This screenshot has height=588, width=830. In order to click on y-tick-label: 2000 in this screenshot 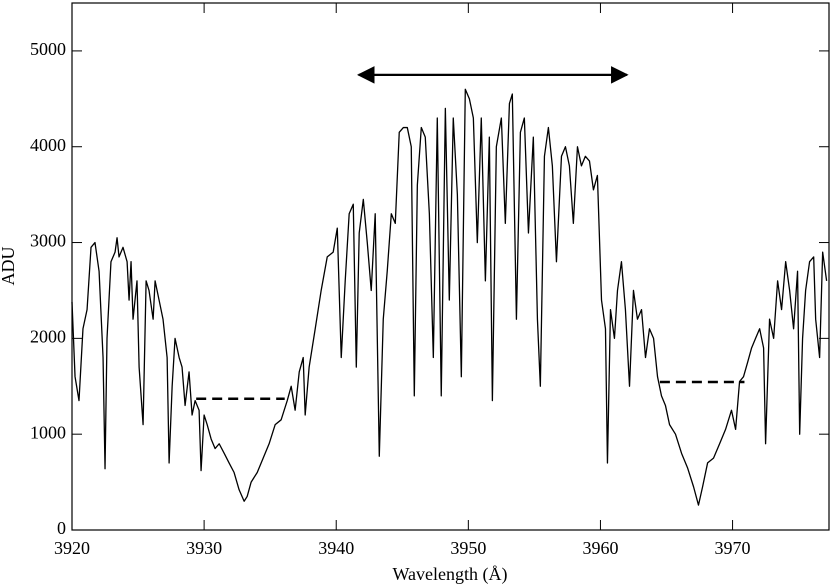, I will do `click(48, 336)`.